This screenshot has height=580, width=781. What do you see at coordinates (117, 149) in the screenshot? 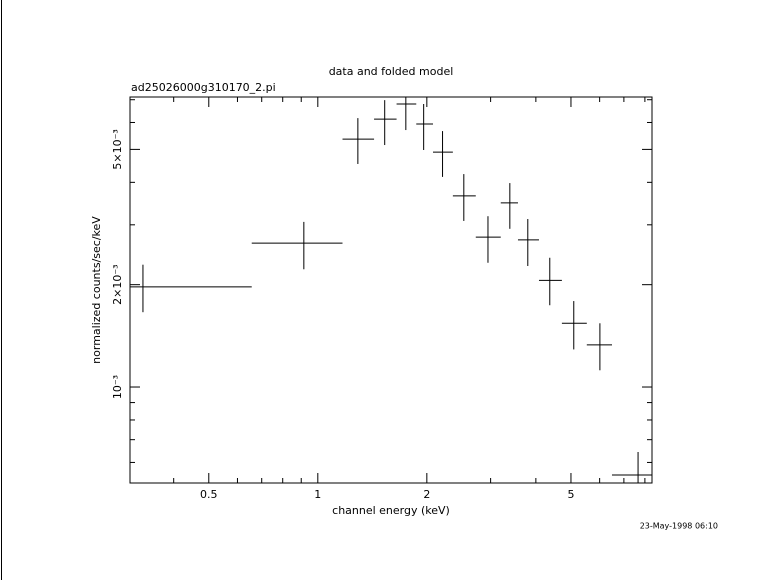
I see `y-tick-label: 5×10⁻³` at bounding box center [117, 149].